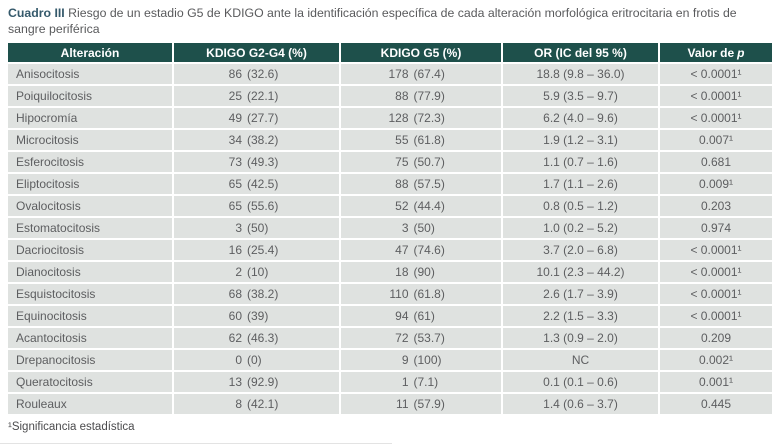 The height and width of the screenshot is (447, 777). What do you see at coordinates (90, 184) in the screenshot?
I see `cell-alteracion: Eliptocitosis` at bounding box center [90, 184].